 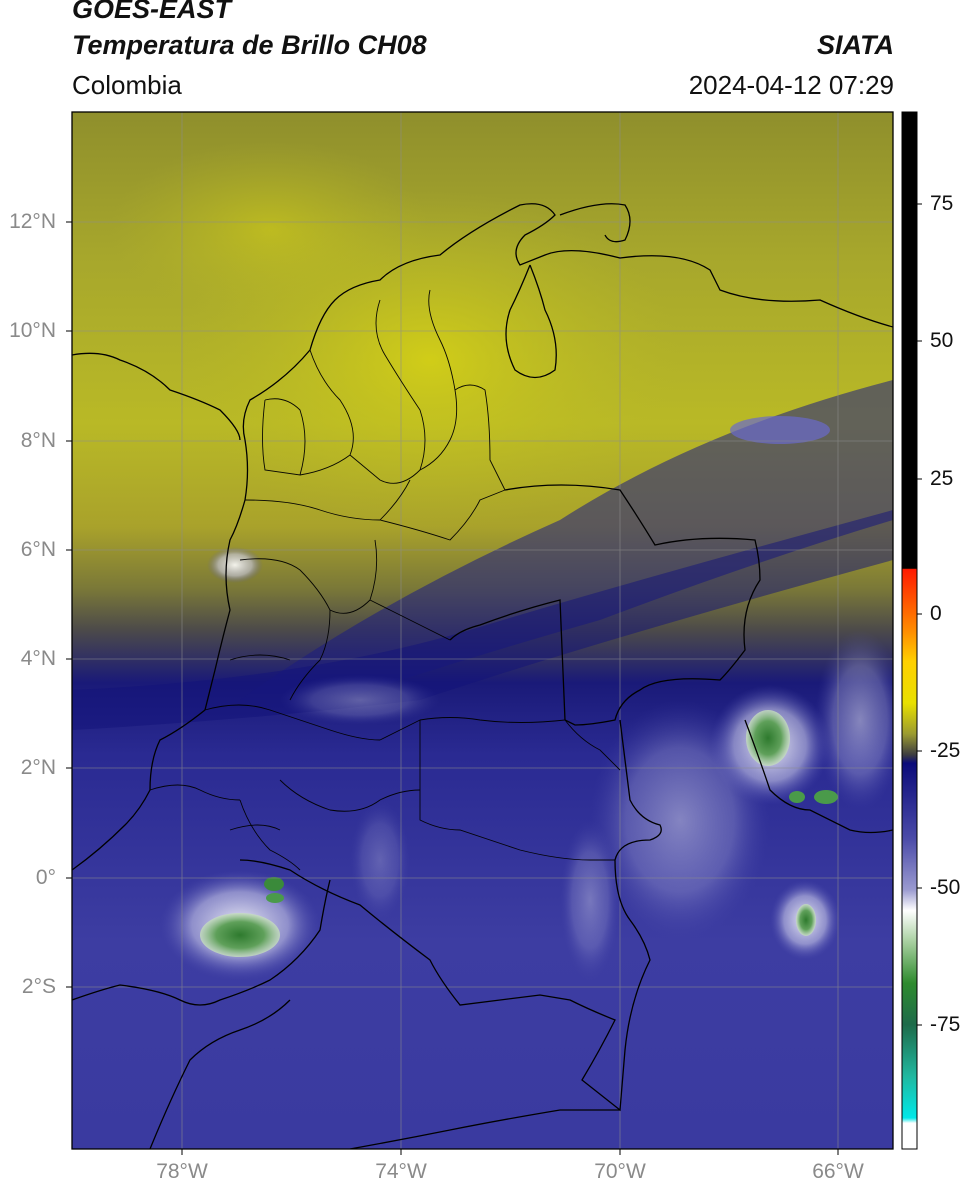 What do you see at coordinates (249, 45) in the screenshot?
I see `title-product: Temperatura de Brillo CH08` at bounding box center [249, 45].